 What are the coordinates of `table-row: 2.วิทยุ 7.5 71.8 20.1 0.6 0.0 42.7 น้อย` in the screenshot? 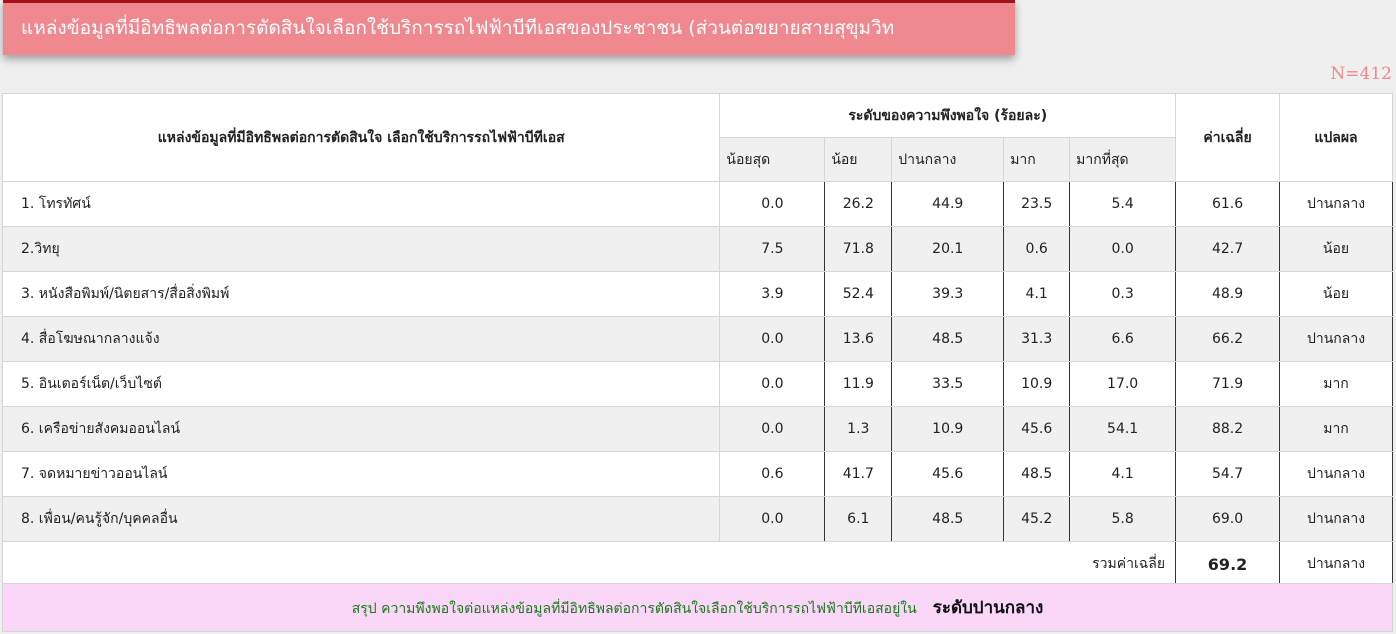 It's located at (697, 249).